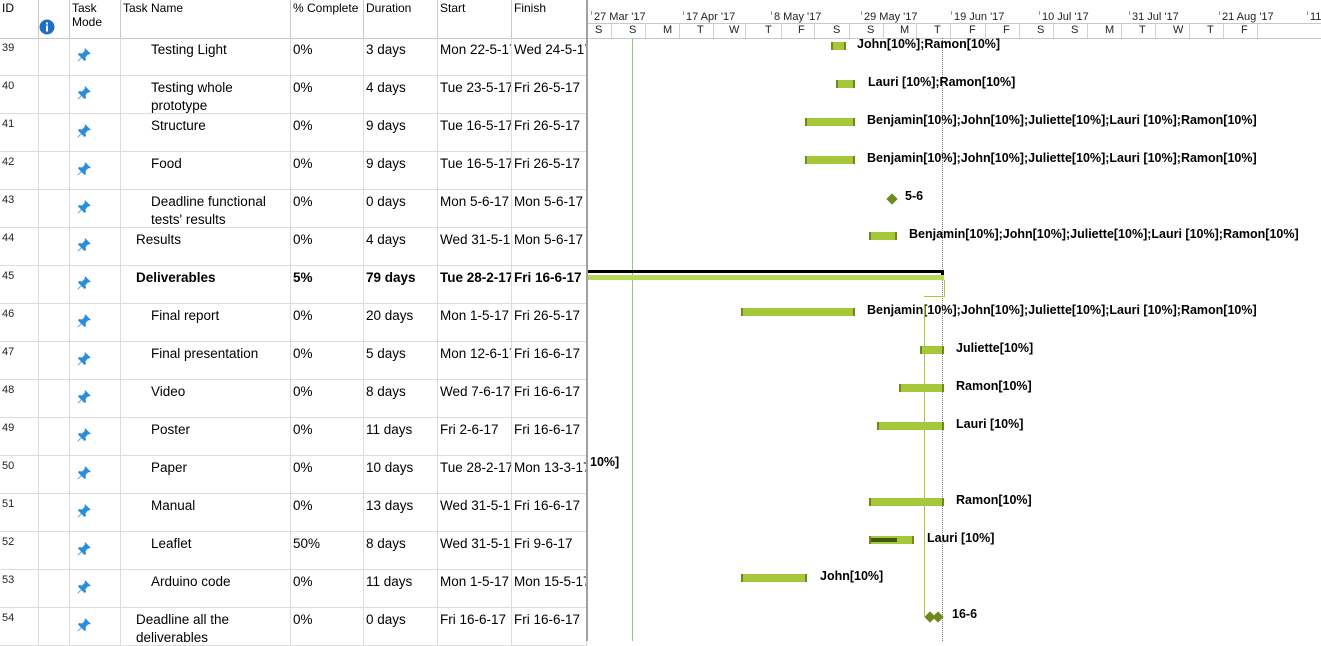 Image resolution: width=1321 pixels, height=646 pixels. I want to click on cell-complete: 5%, so click(327, 284).